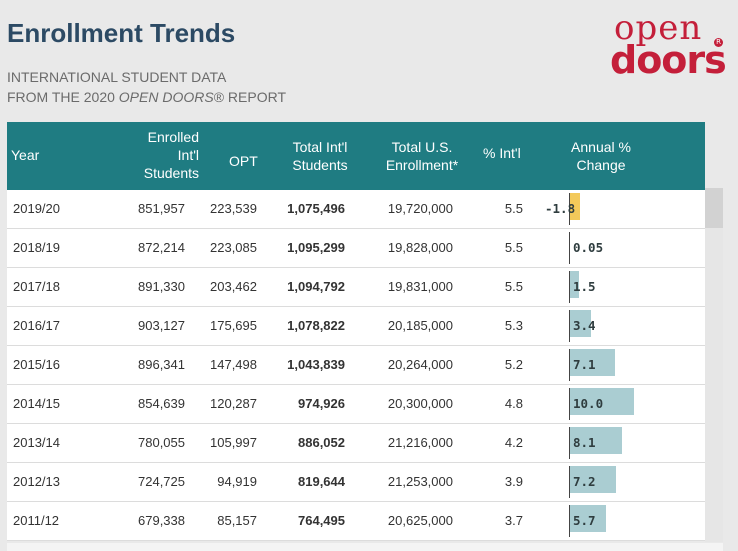 This screenshot has width=738, height=551. Describe the element at coordinates (316, 286) in the screenshot. I see `cell-total-intl: 1,094,792` at that location.